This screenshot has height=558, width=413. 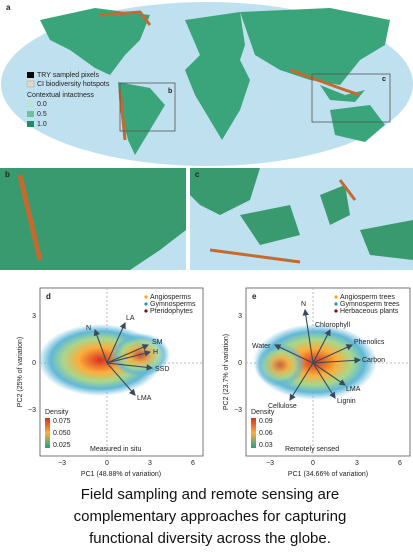 What do you see at coordinates (73, 84) in the screenshot?
I see `legend-label: CI biodiversity hotspots` at bounding box center [73, 84].